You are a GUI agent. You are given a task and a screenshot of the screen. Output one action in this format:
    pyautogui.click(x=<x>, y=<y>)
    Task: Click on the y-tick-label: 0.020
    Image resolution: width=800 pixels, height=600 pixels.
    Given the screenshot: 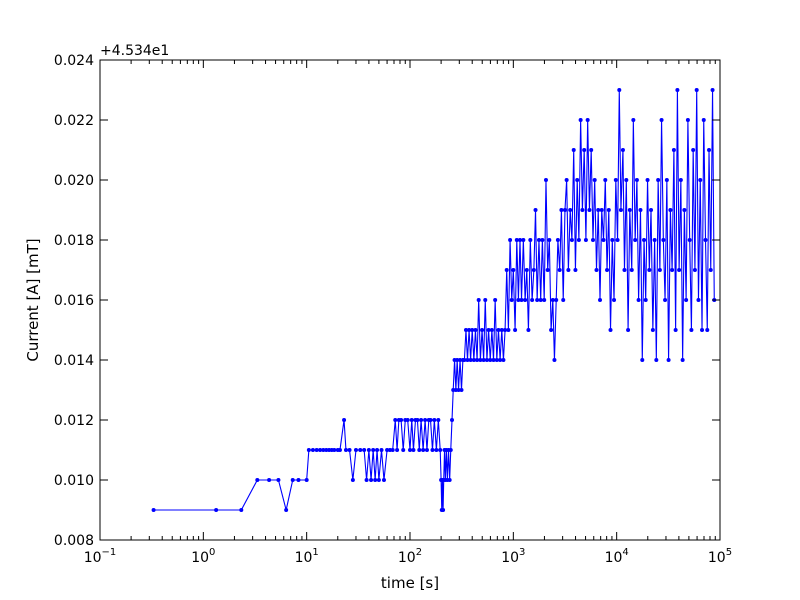 What is the action you would take?
    pyautogui.click(x=74, y=181)
    